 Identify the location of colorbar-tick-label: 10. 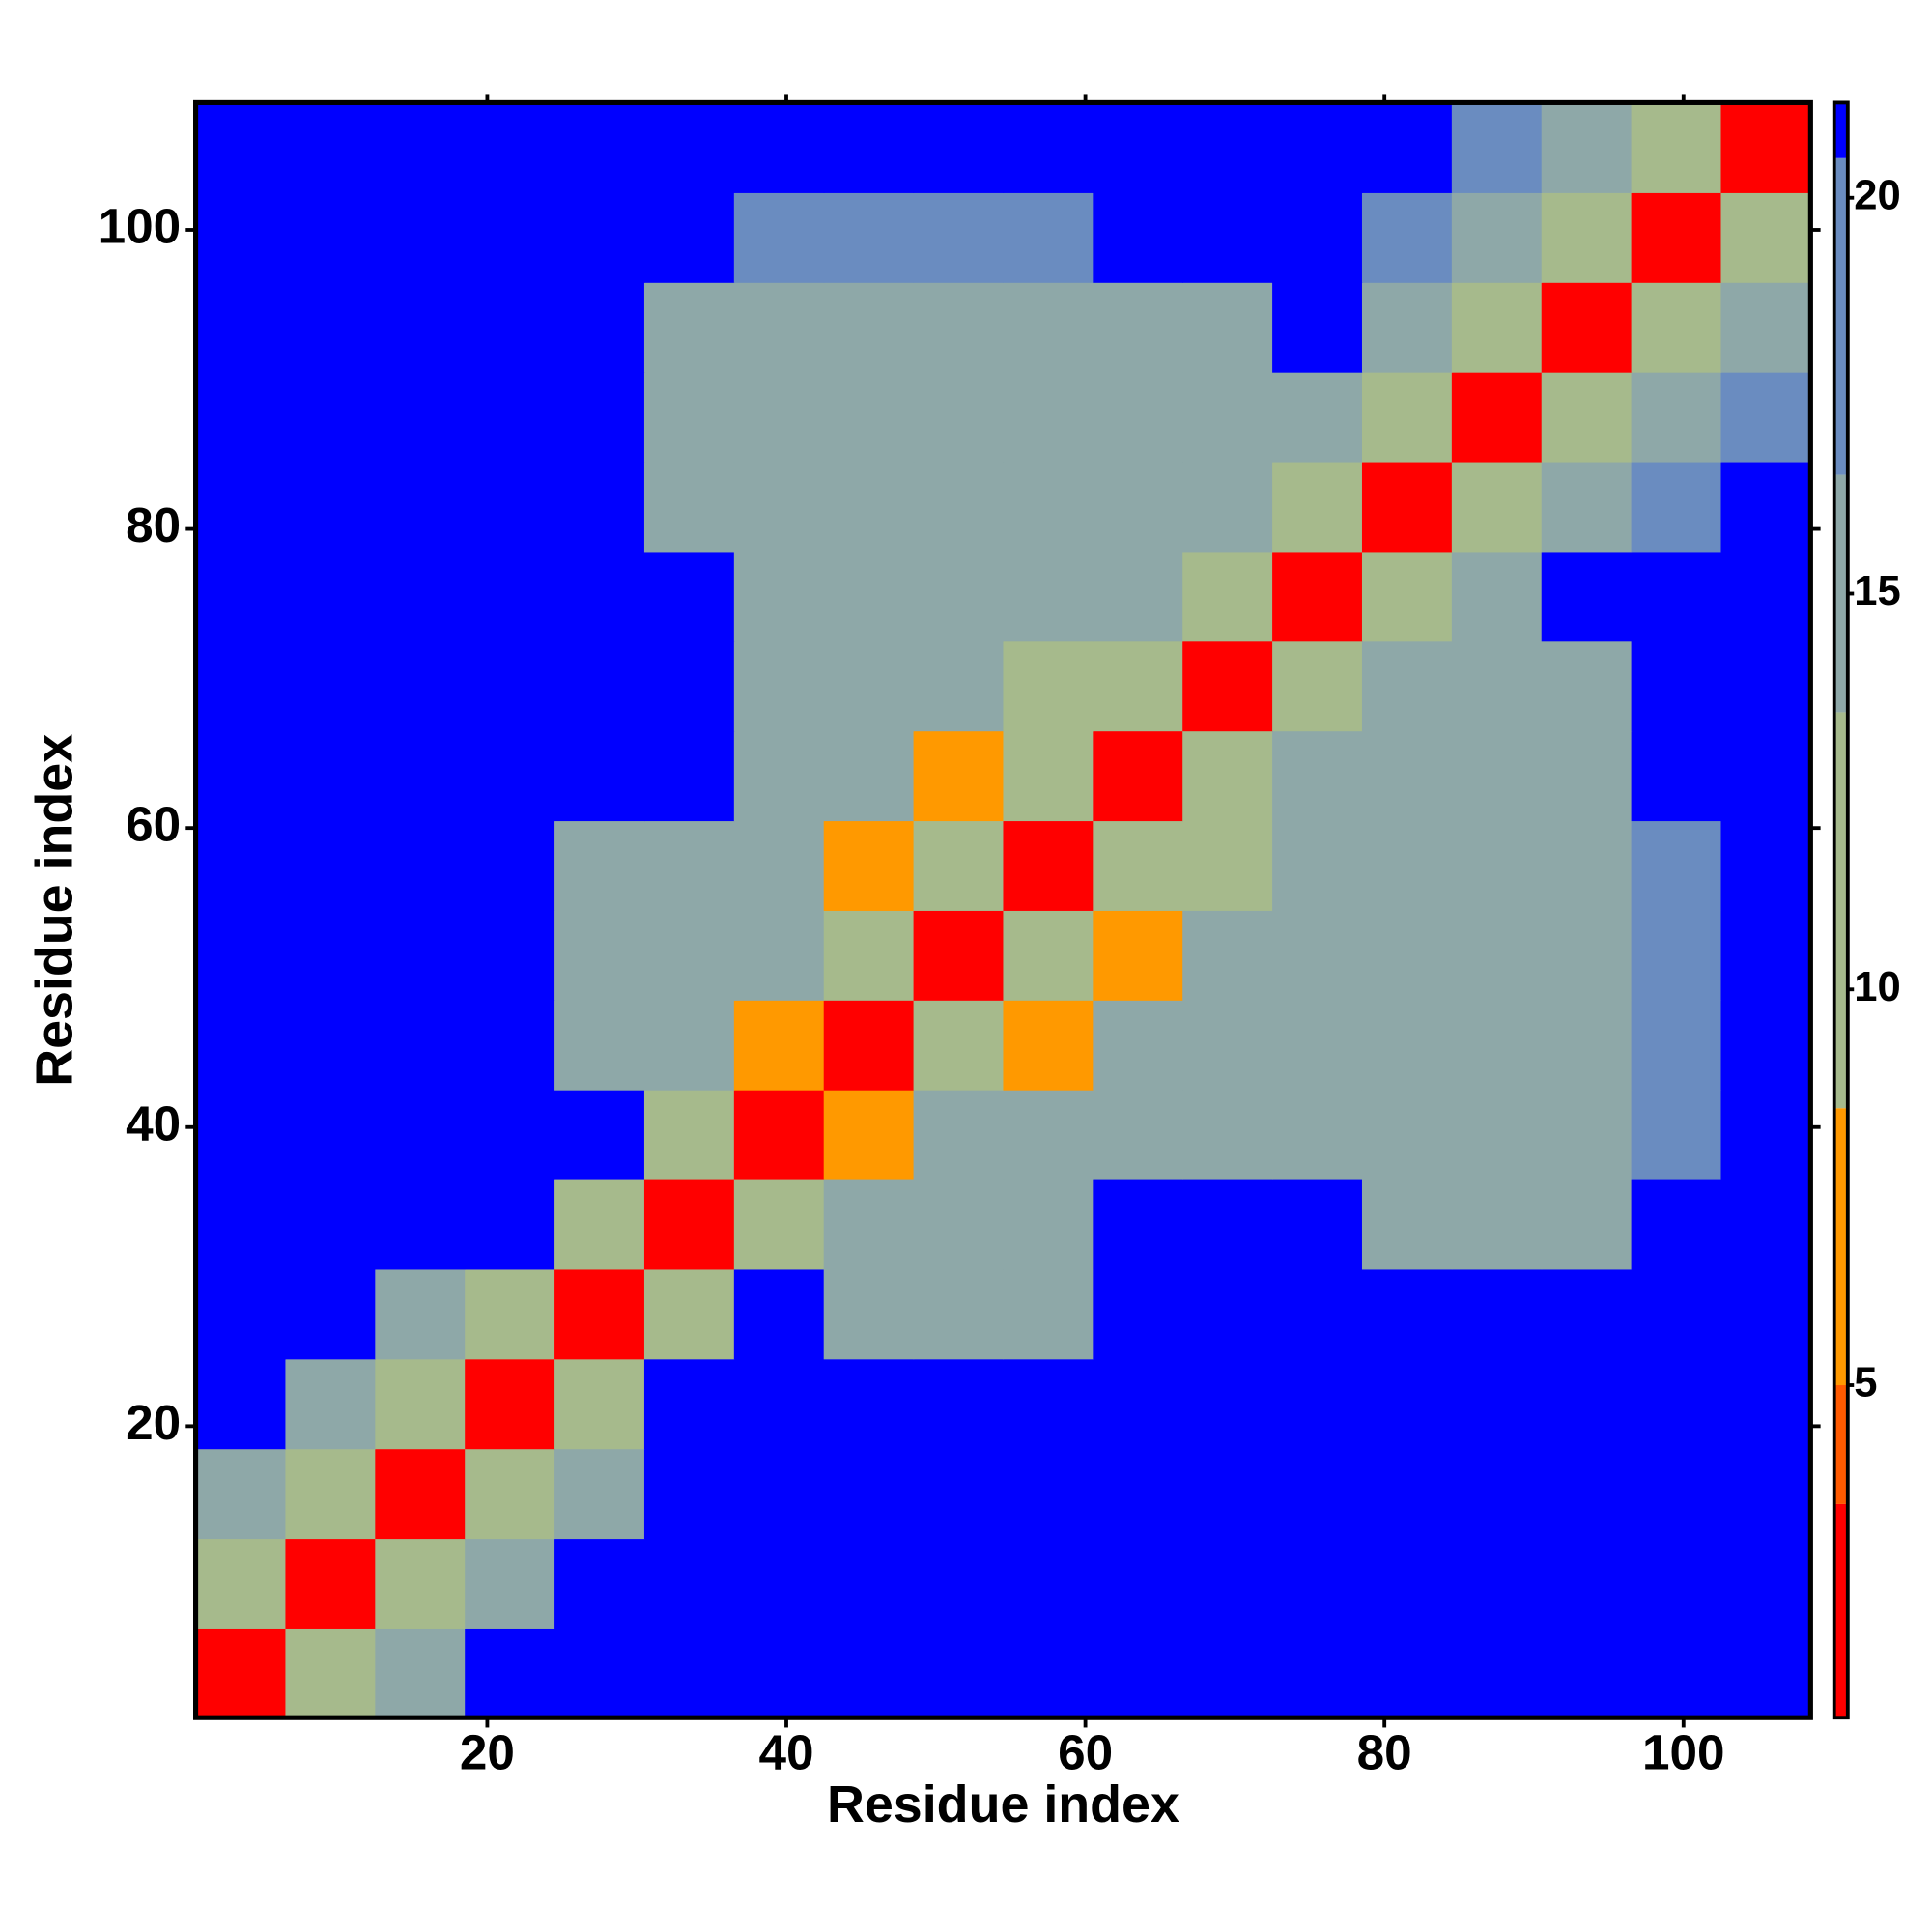
(1877, 987).